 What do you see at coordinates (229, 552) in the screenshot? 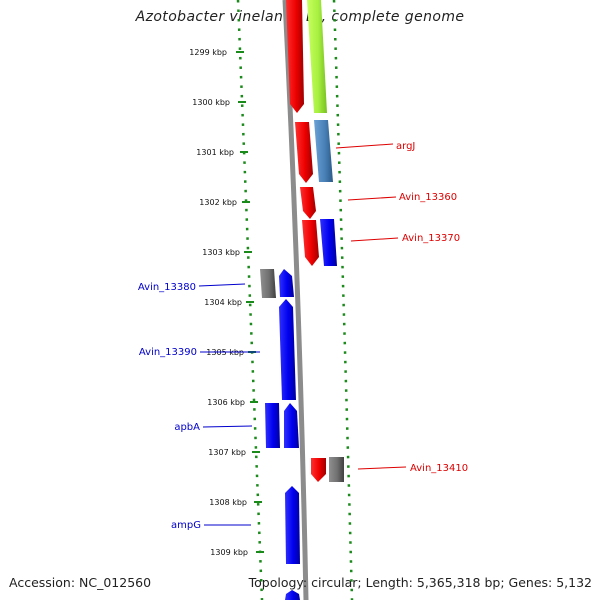
I see `tick-label: 1309 kbp` at bounding box center [229, 552].